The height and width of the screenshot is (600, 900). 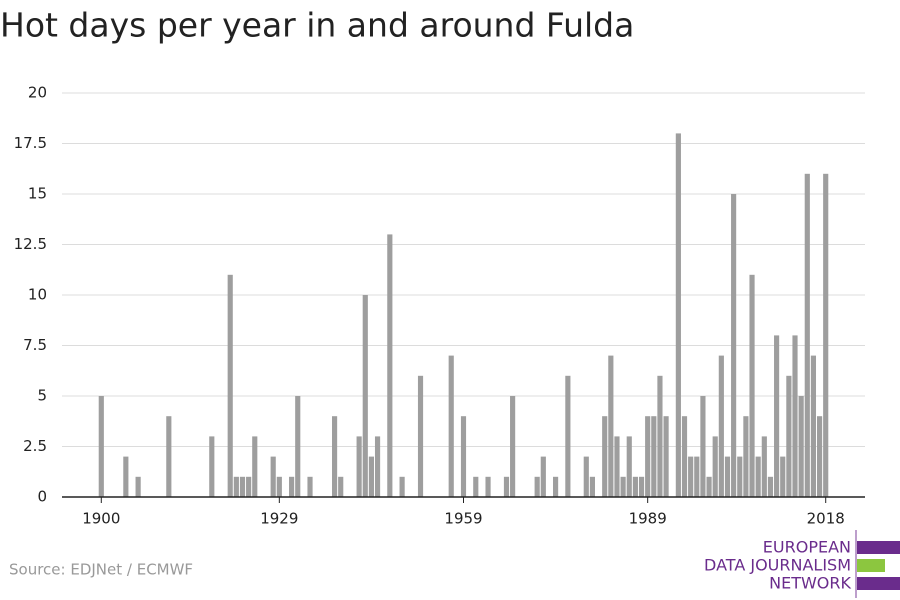 I want to click on chart-title: Hot days per year in and around Fulda, so click(x=317, y=25).